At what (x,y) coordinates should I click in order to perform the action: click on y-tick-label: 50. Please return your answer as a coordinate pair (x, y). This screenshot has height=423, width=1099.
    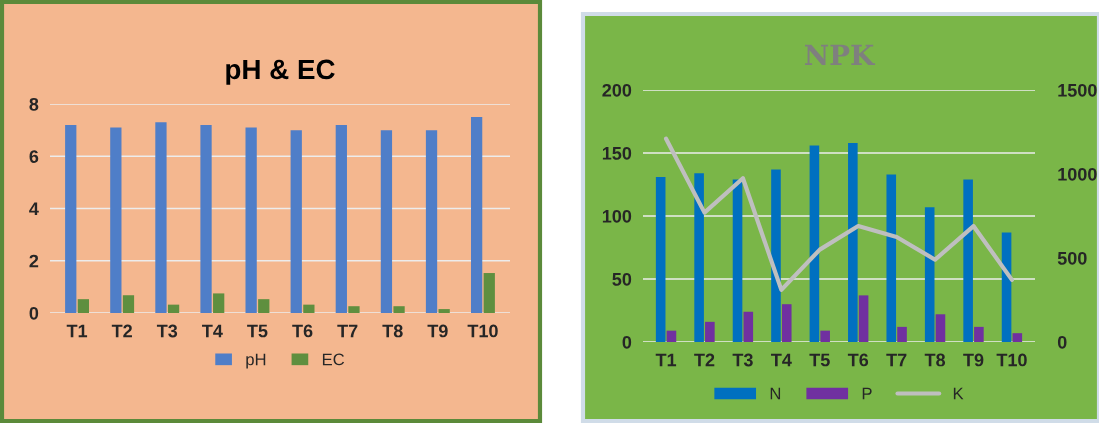
    Looking at the image, I should click on (622, 279).